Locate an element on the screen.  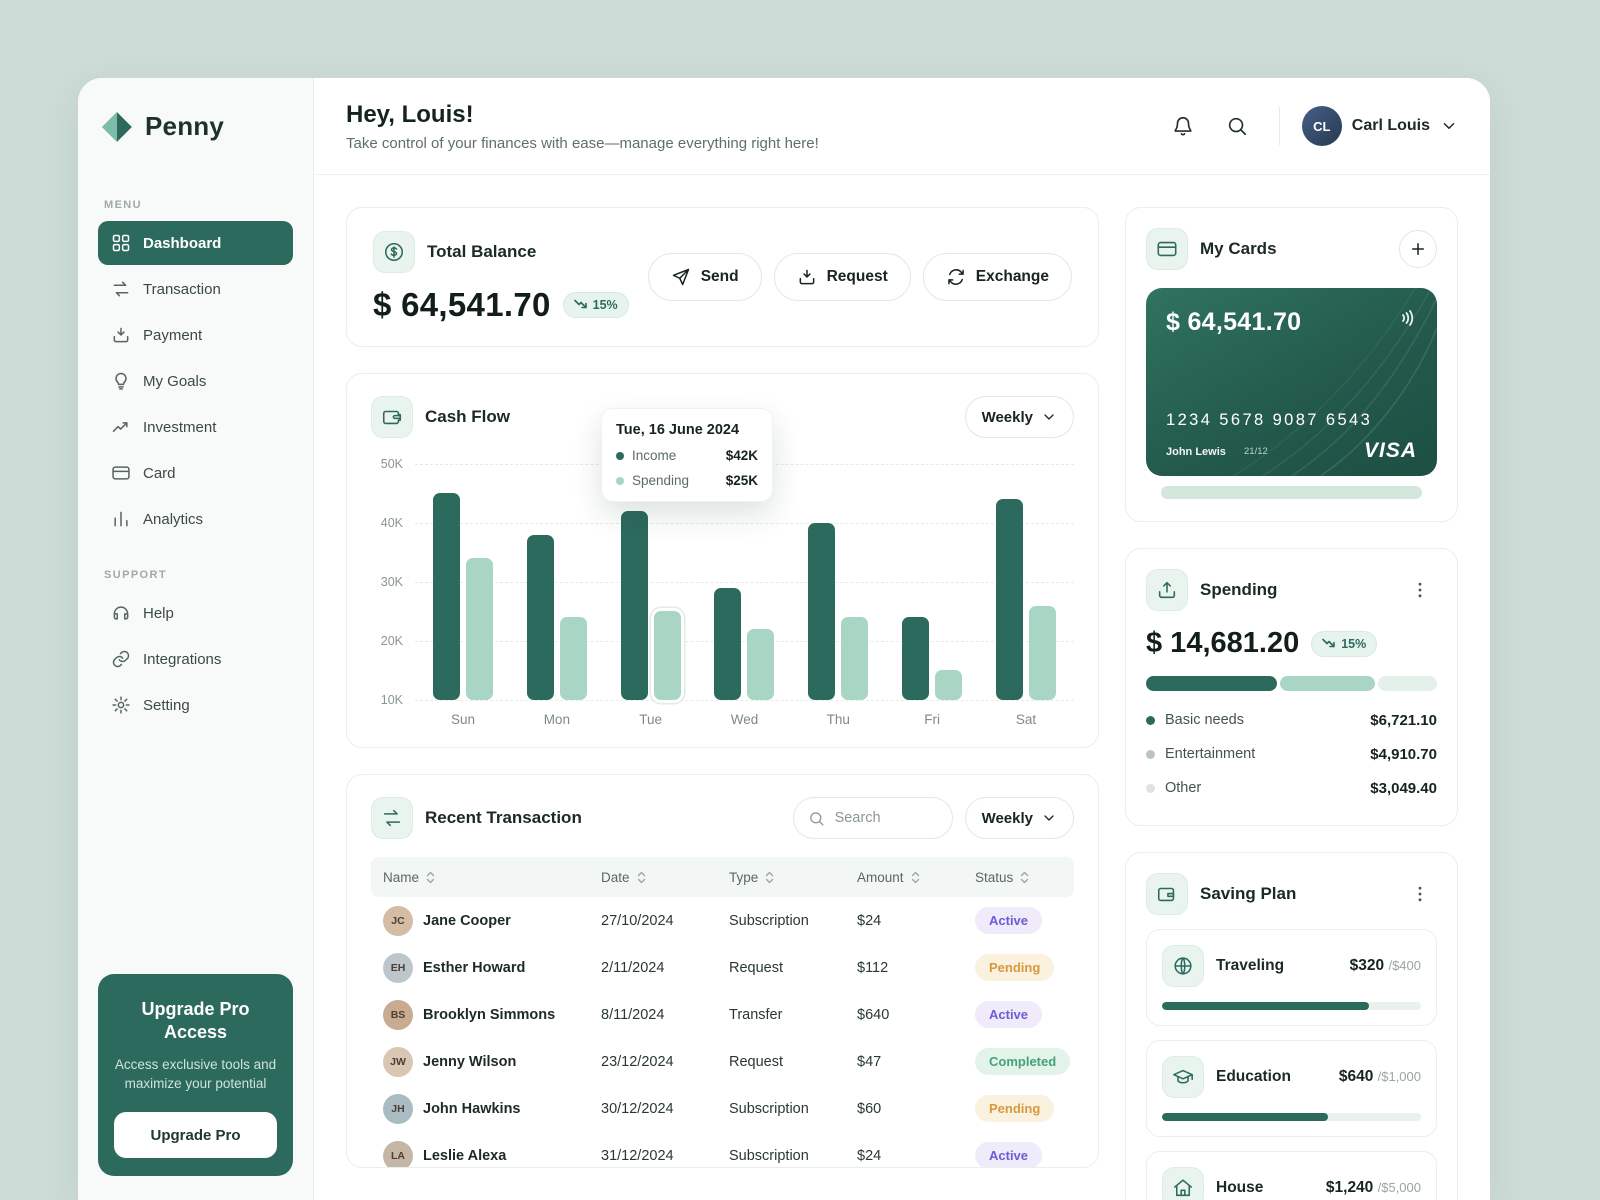
sort-icon is located at coordinates (430, 877).